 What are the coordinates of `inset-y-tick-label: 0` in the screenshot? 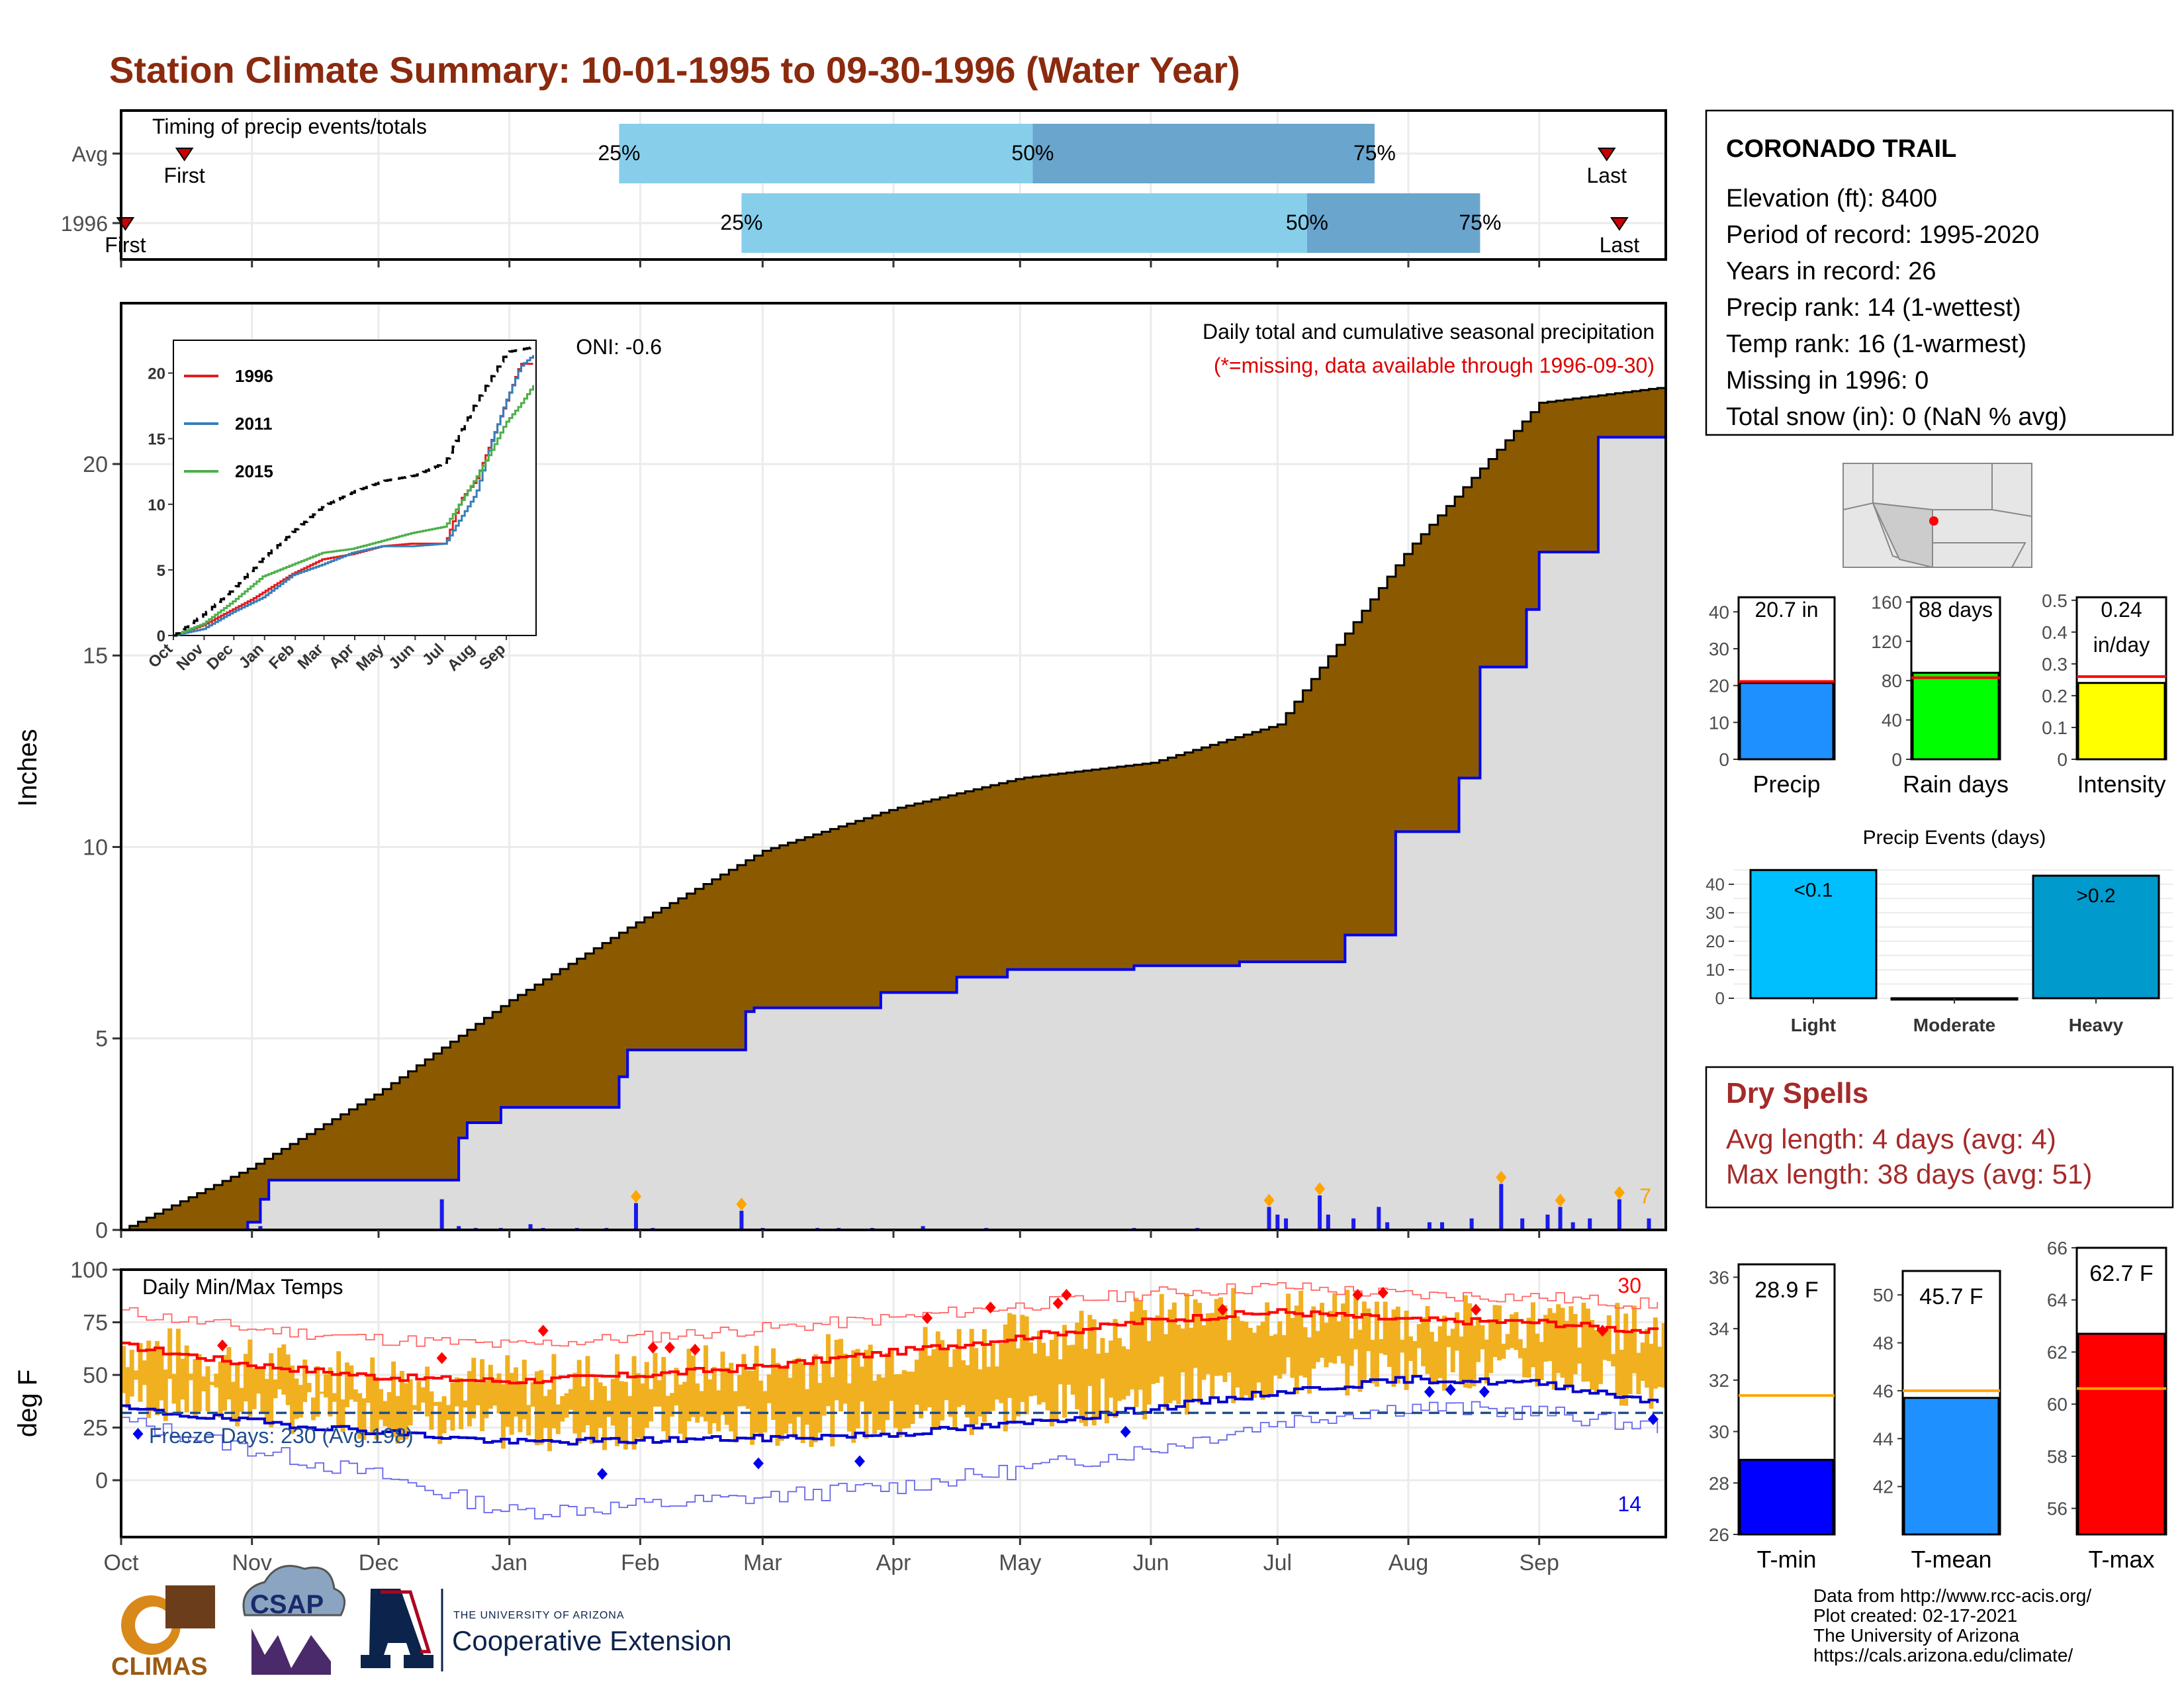 It's located at (161, 636).